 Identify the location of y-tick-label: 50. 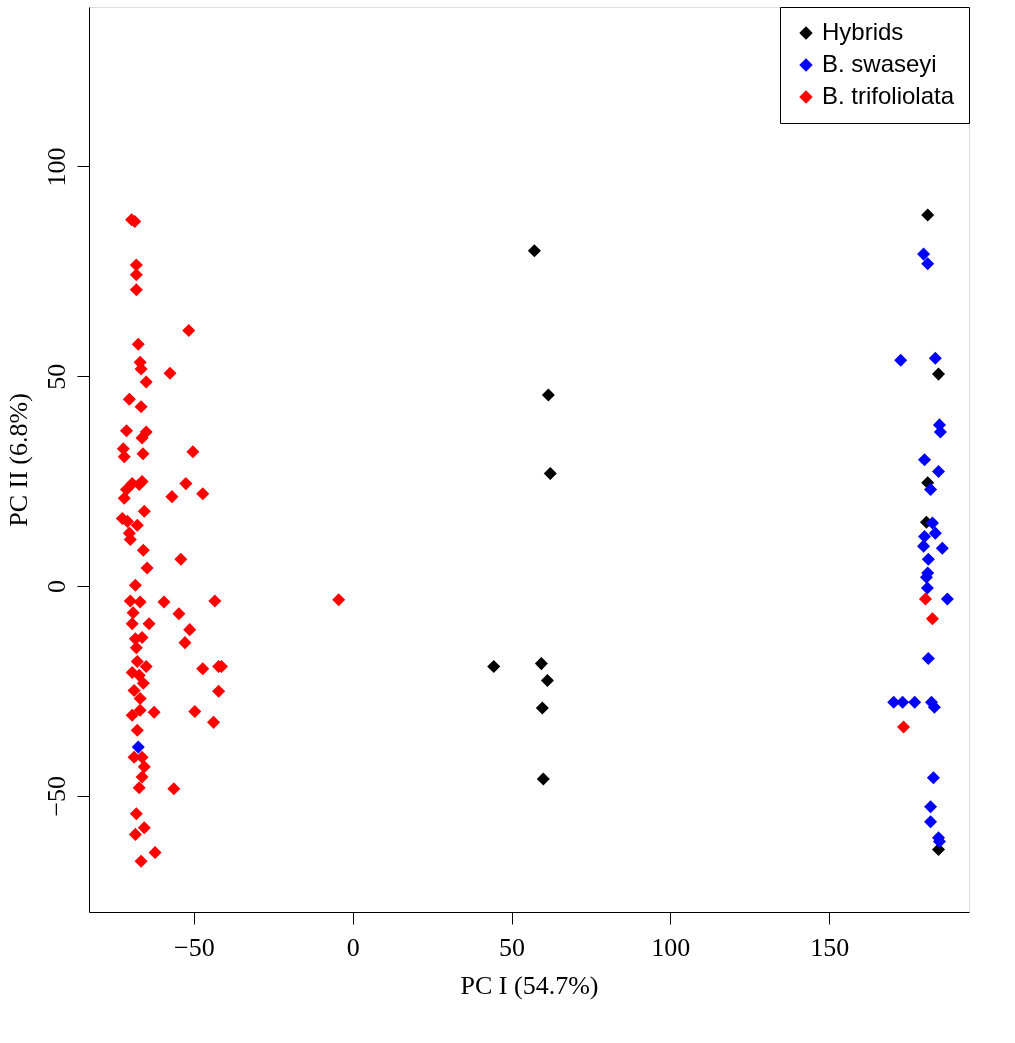
(56, 376).